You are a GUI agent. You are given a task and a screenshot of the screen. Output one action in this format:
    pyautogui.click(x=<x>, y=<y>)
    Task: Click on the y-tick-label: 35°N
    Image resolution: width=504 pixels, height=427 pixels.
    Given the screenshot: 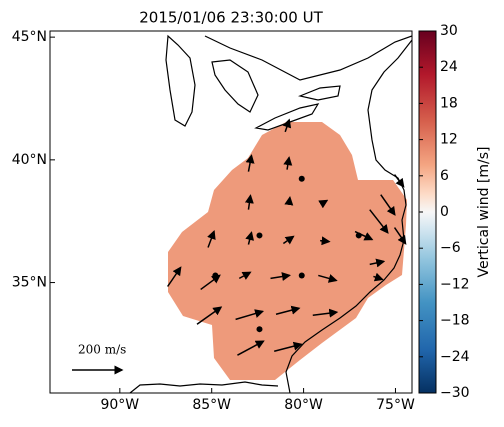 What is the action you would take?
    pyautogui.click(x=29, y=283)
    